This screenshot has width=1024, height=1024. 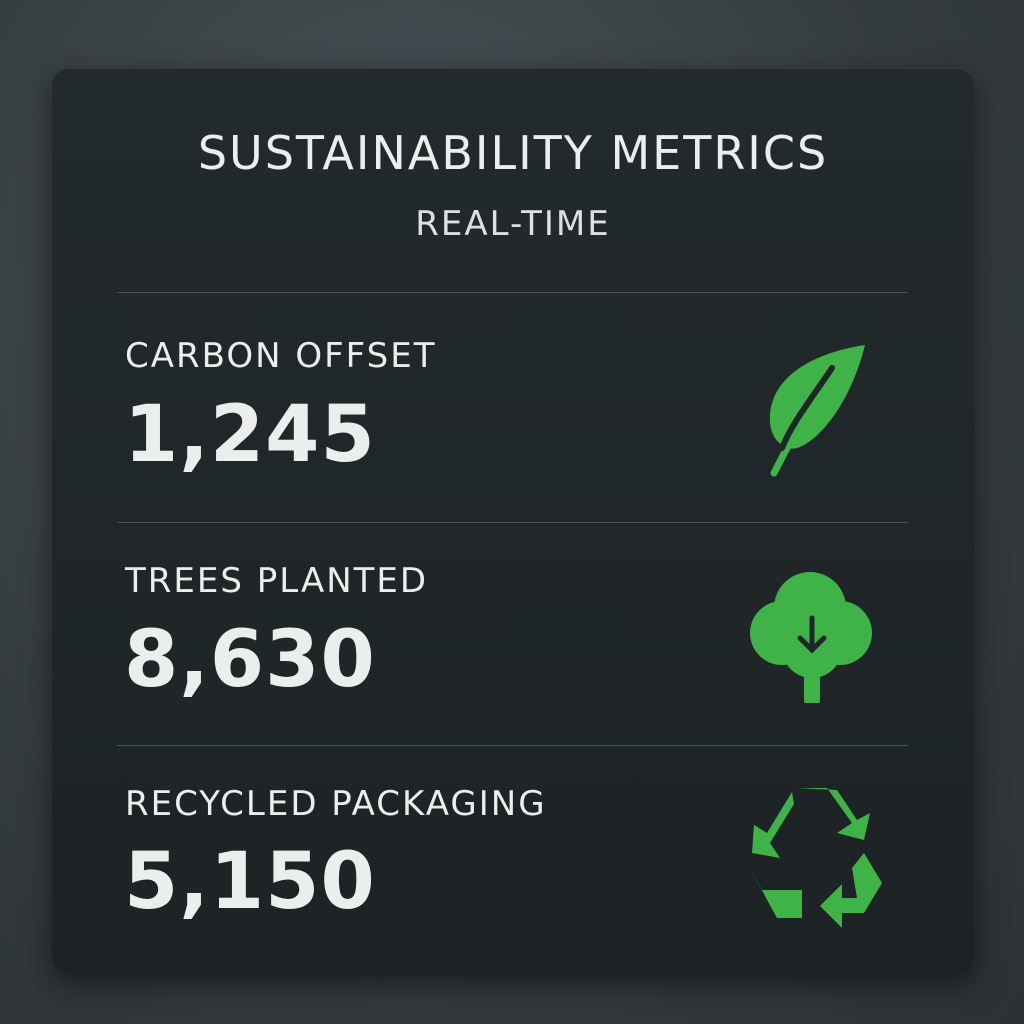 What do you see at coordinates (250, 435) in the screenshot?
I see `metric-value: 1,245` at bounding box center [250, 435].